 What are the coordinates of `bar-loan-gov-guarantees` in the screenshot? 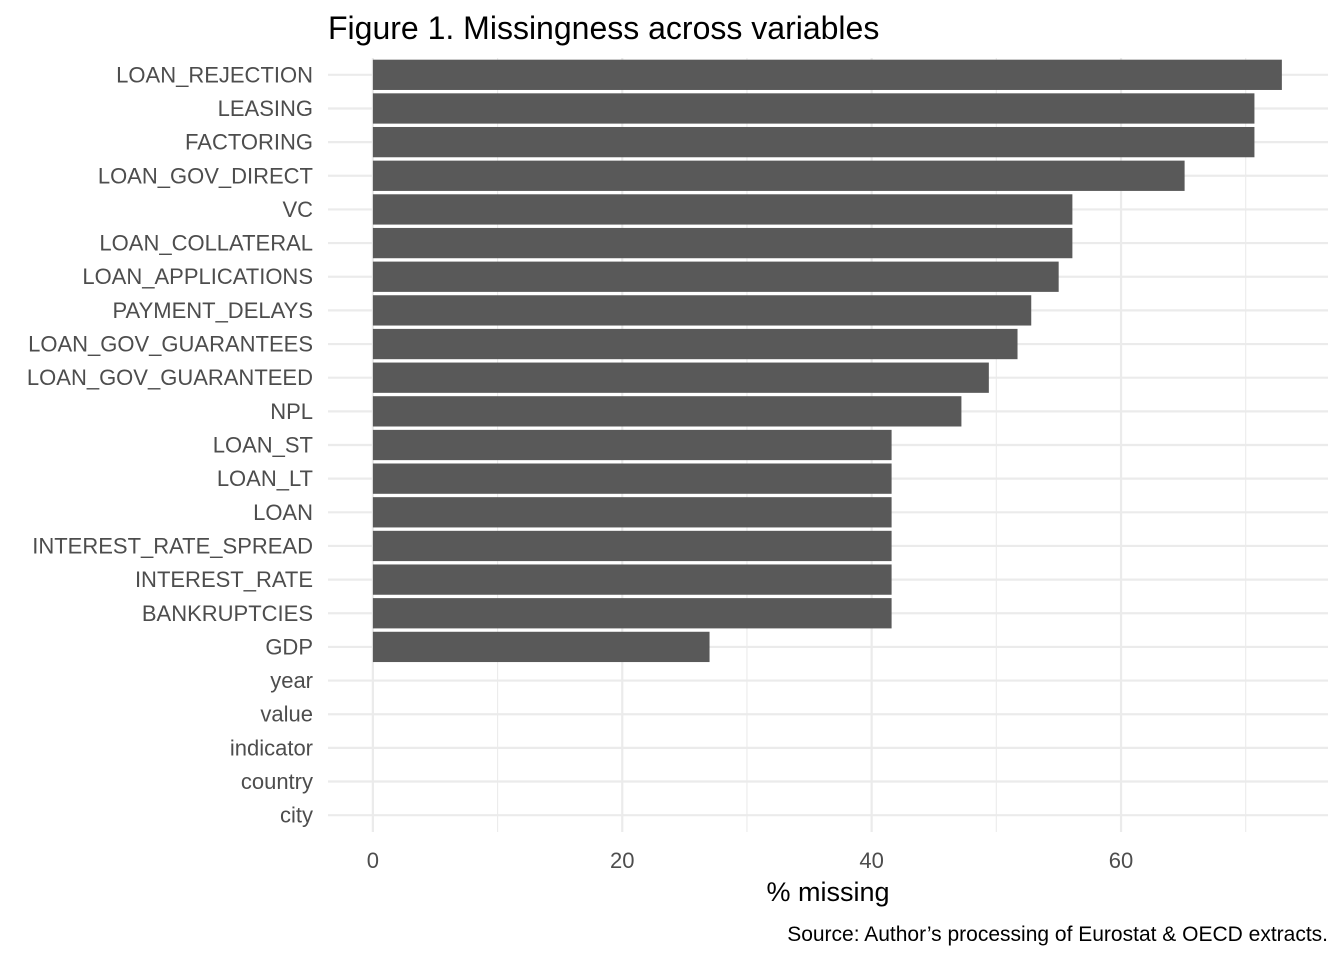 It's located at (695, 344).